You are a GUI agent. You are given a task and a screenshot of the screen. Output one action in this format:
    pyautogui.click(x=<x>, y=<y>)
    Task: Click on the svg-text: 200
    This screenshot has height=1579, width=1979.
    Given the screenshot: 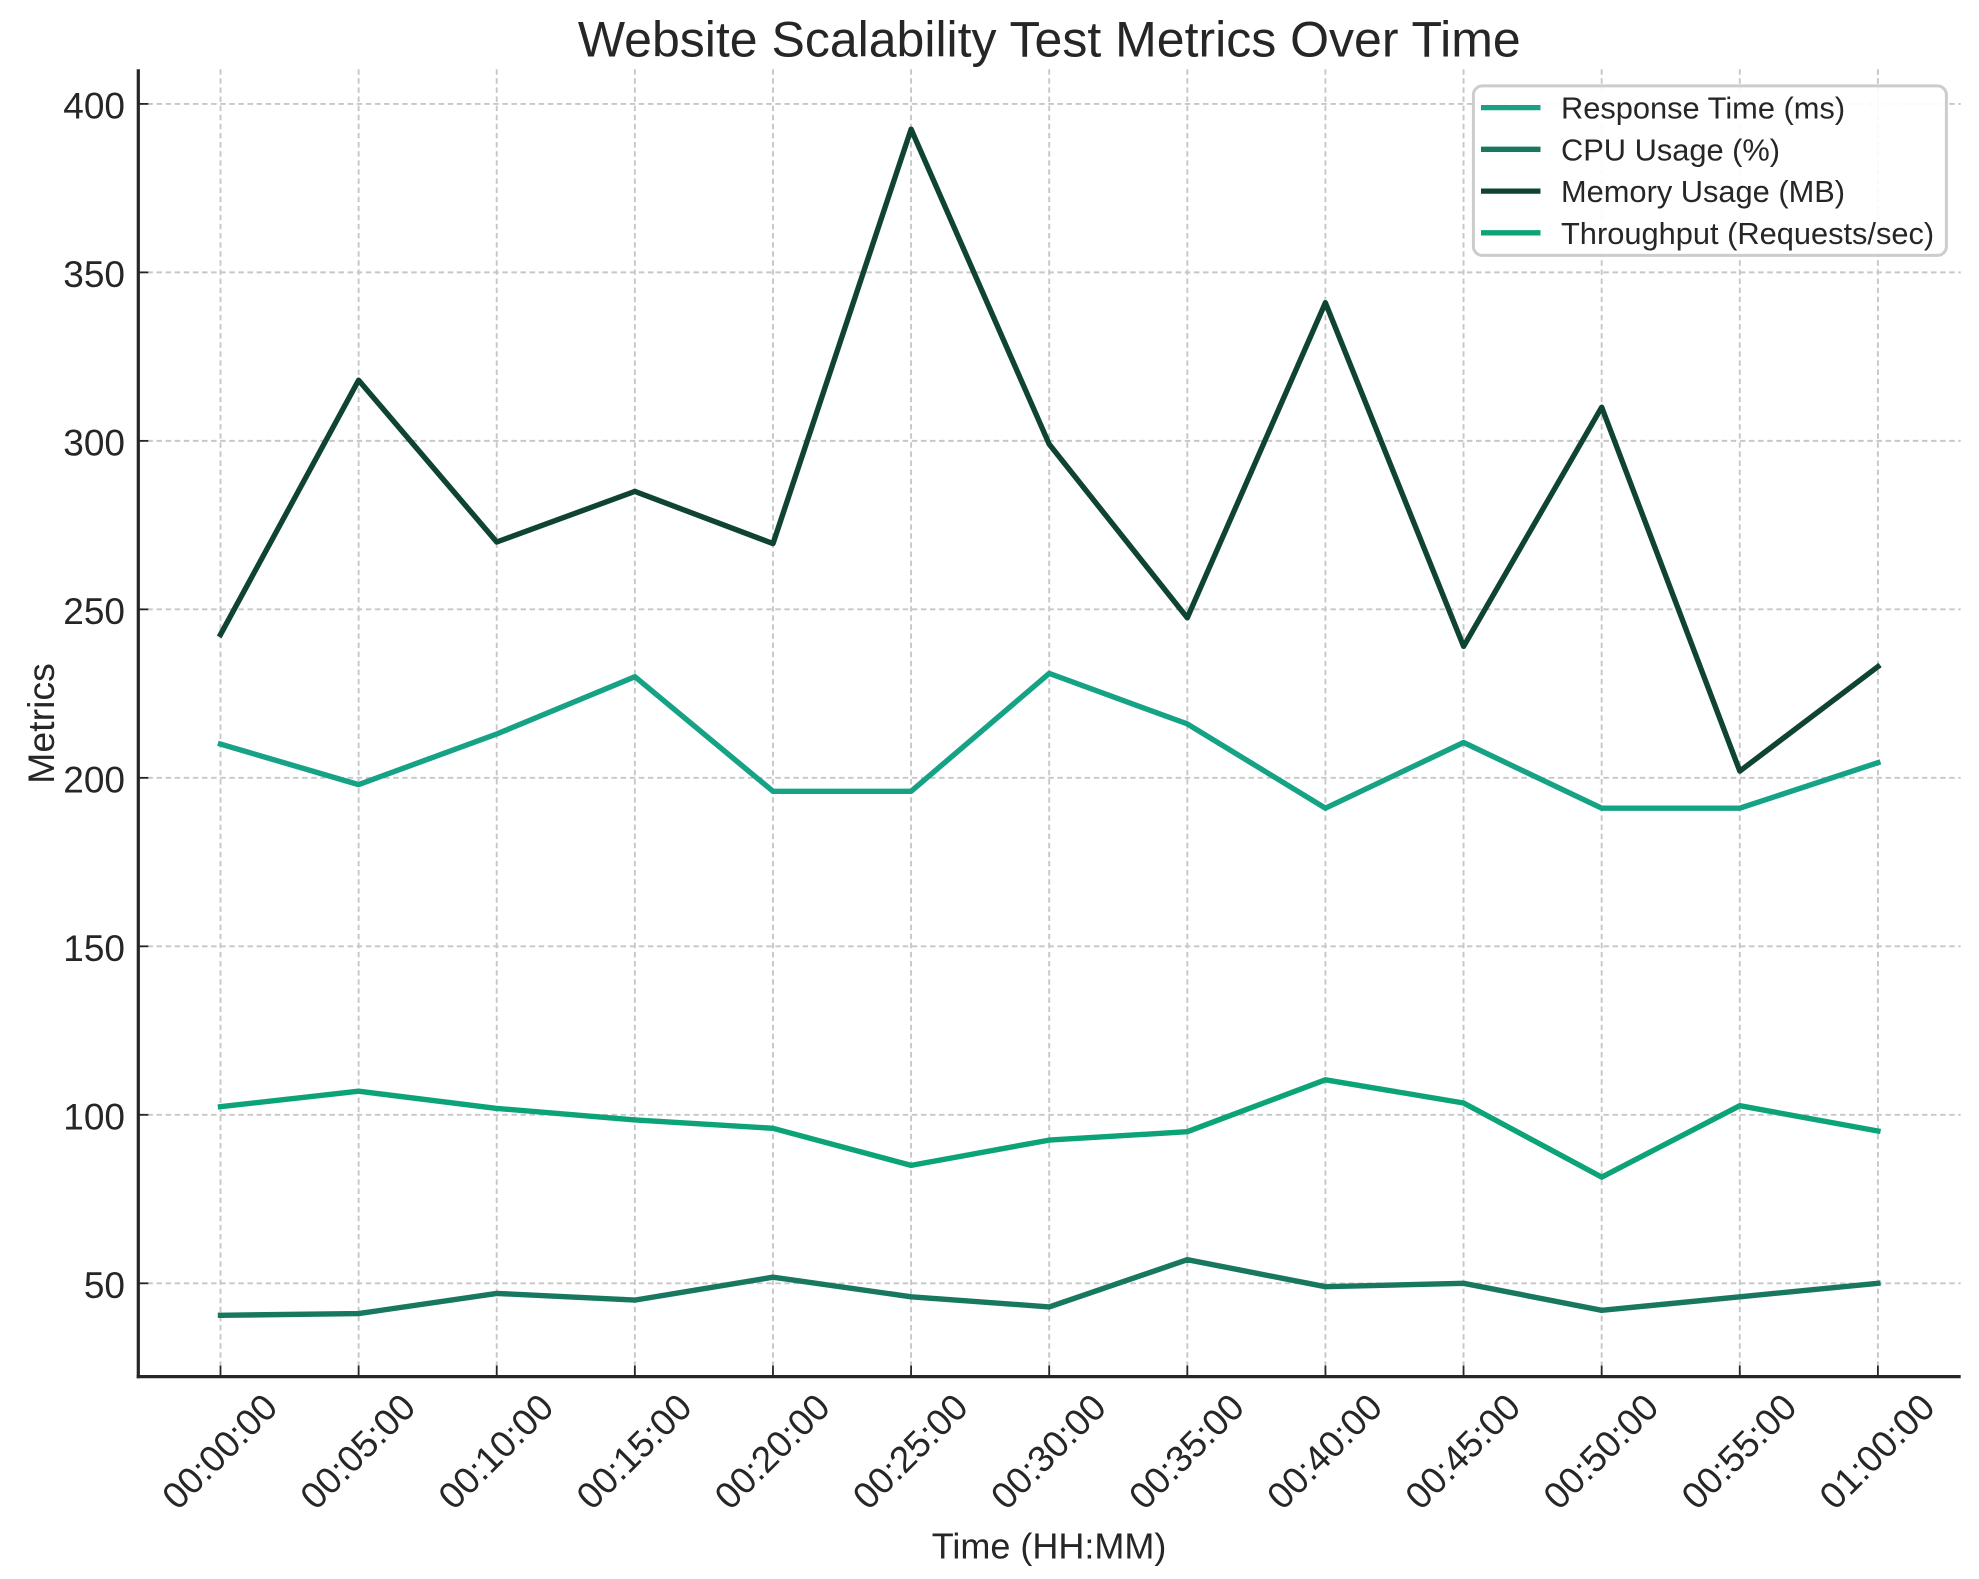 What is the action you would take?
    pyautogui.click(x=94, y=779)
    